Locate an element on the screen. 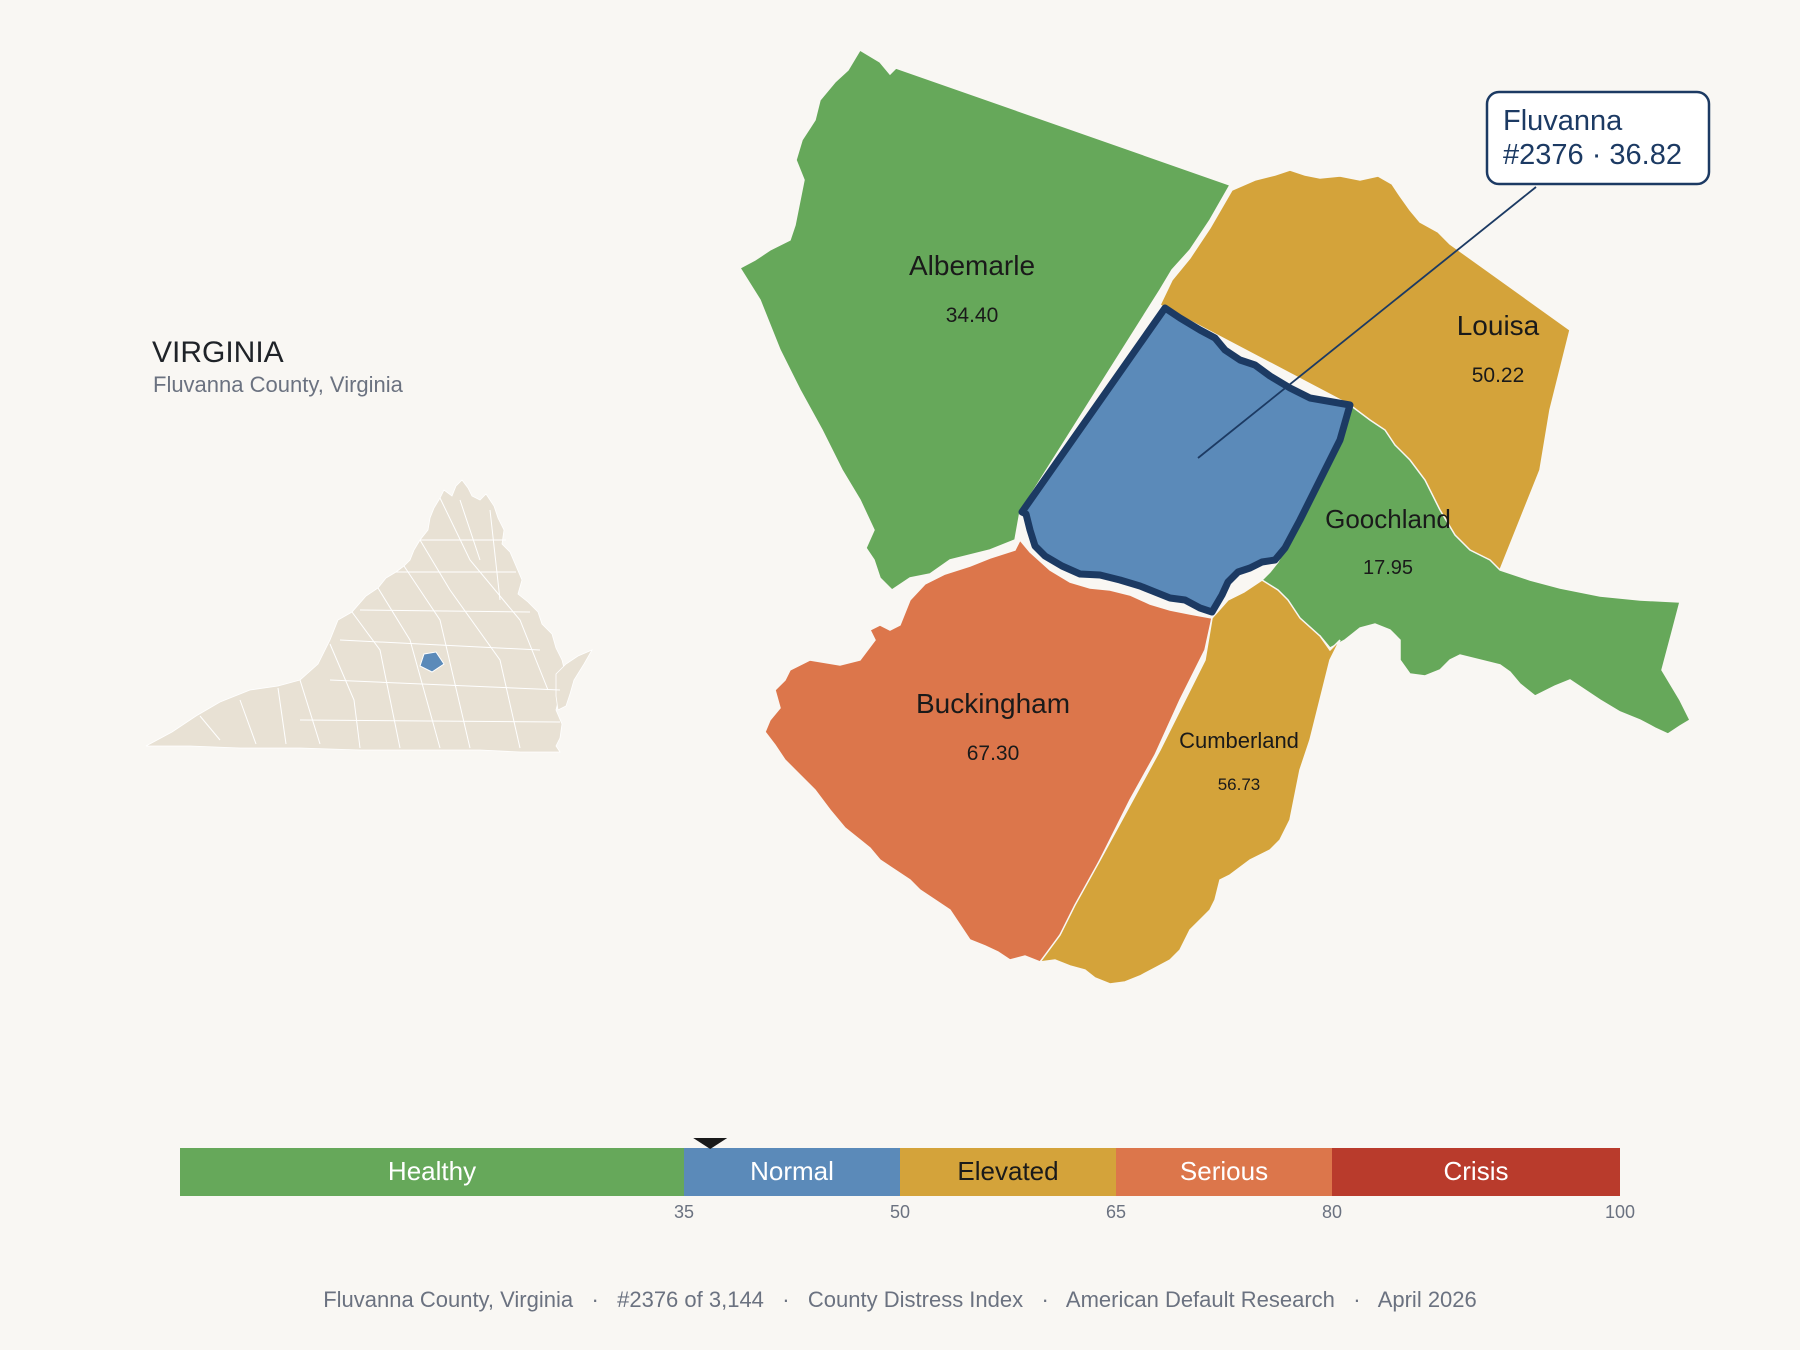  albemarle-score: 34.40 is located at coordinates (972, 315).